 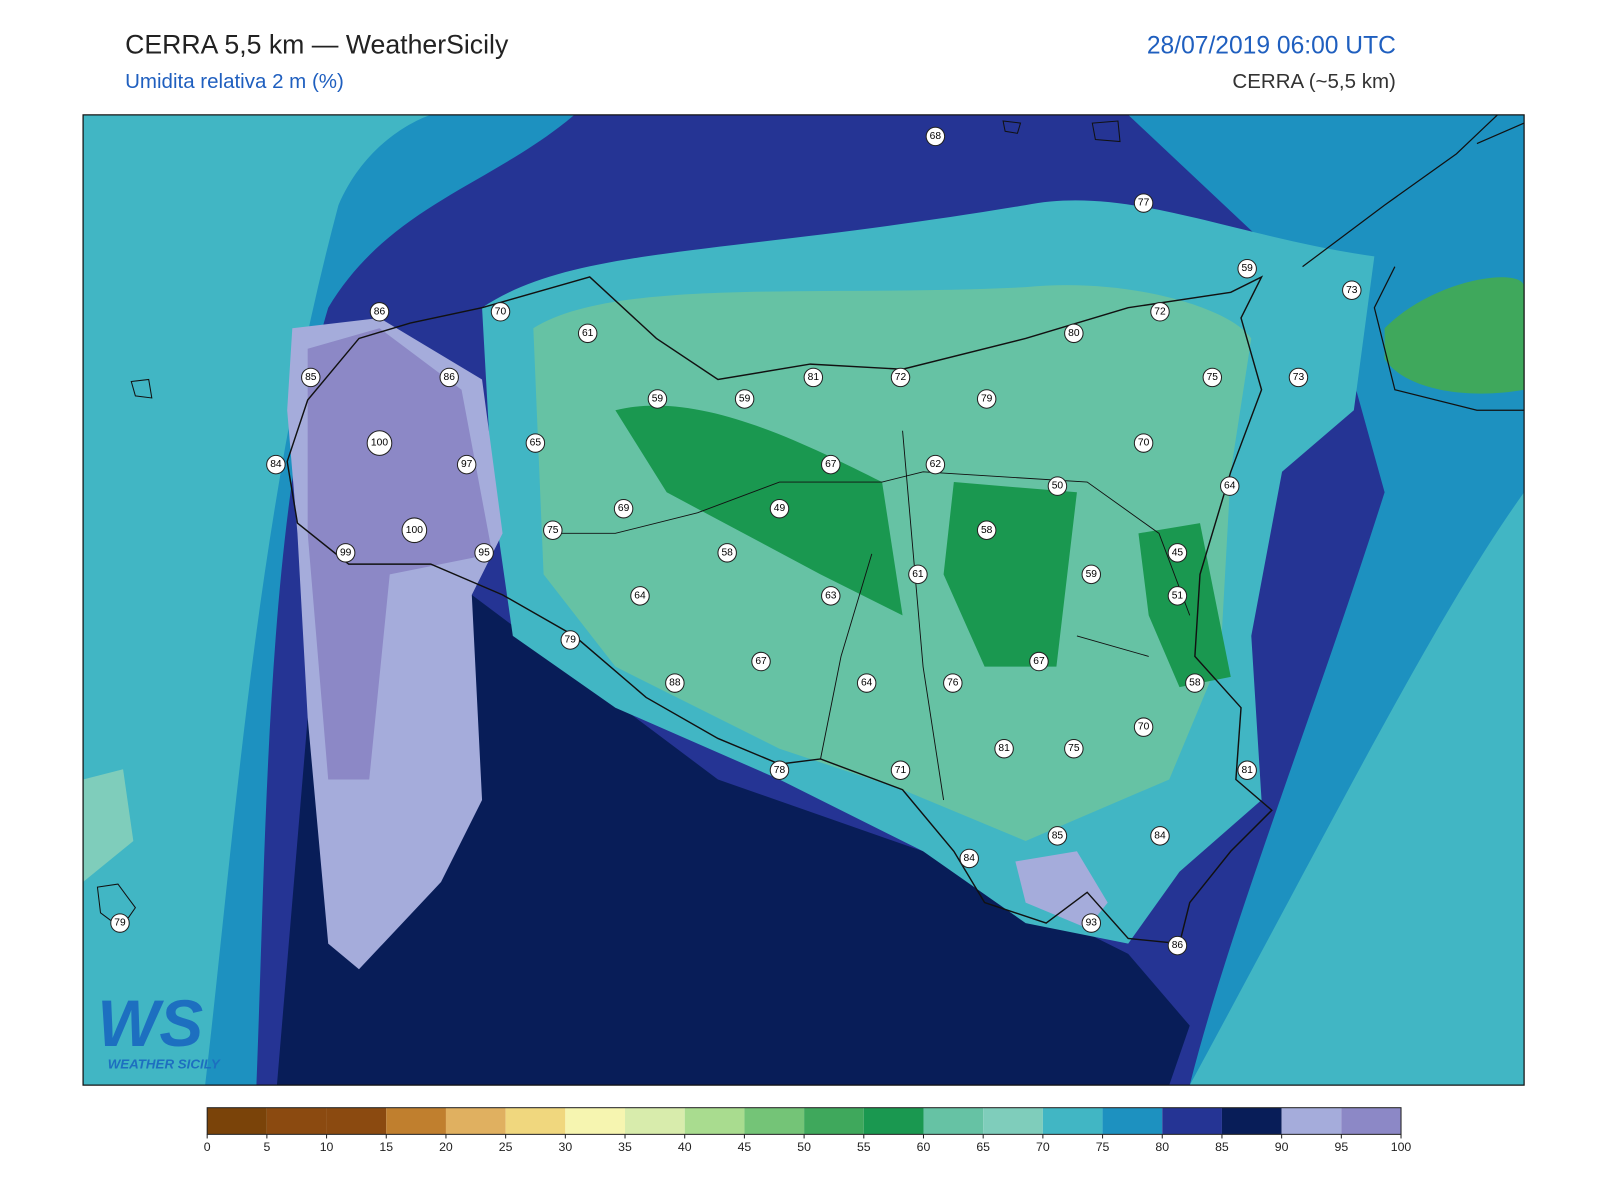 I want to click on station: 84, so click(x=1160, y=836).